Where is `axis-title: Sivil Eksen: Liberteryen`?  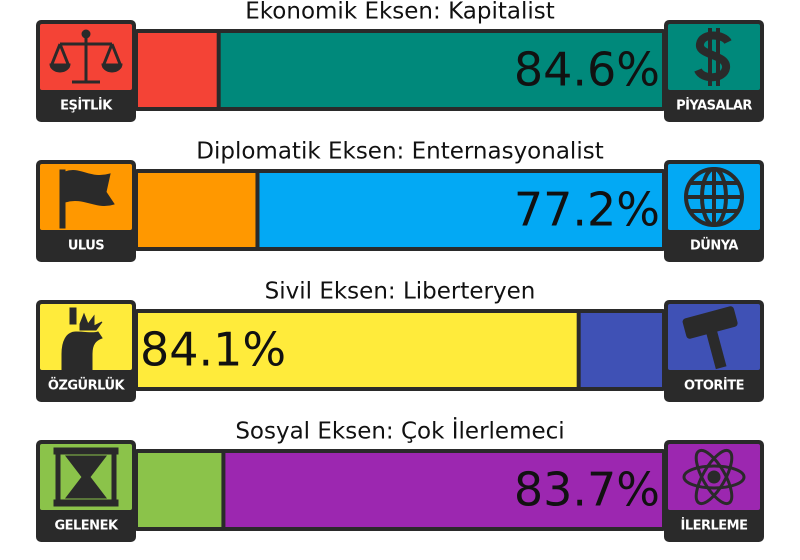
axis-title: Sivil Eksen: Liberteryen is located at coordinates (400, 292).